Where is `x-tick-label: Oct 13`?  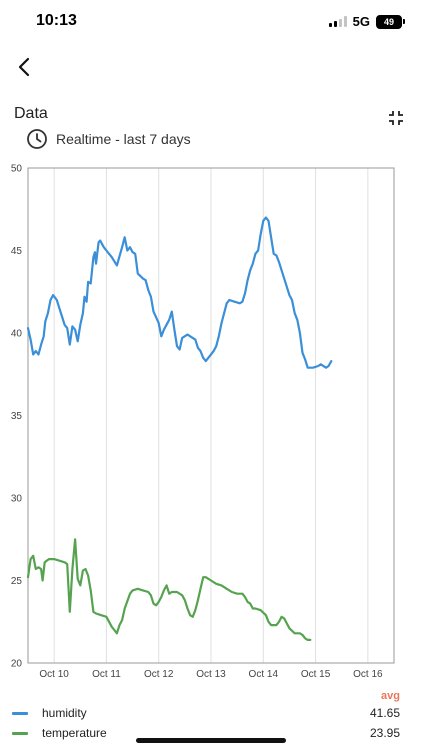
x-tick-label: Oct 13 is located at coordinates (211, 674).